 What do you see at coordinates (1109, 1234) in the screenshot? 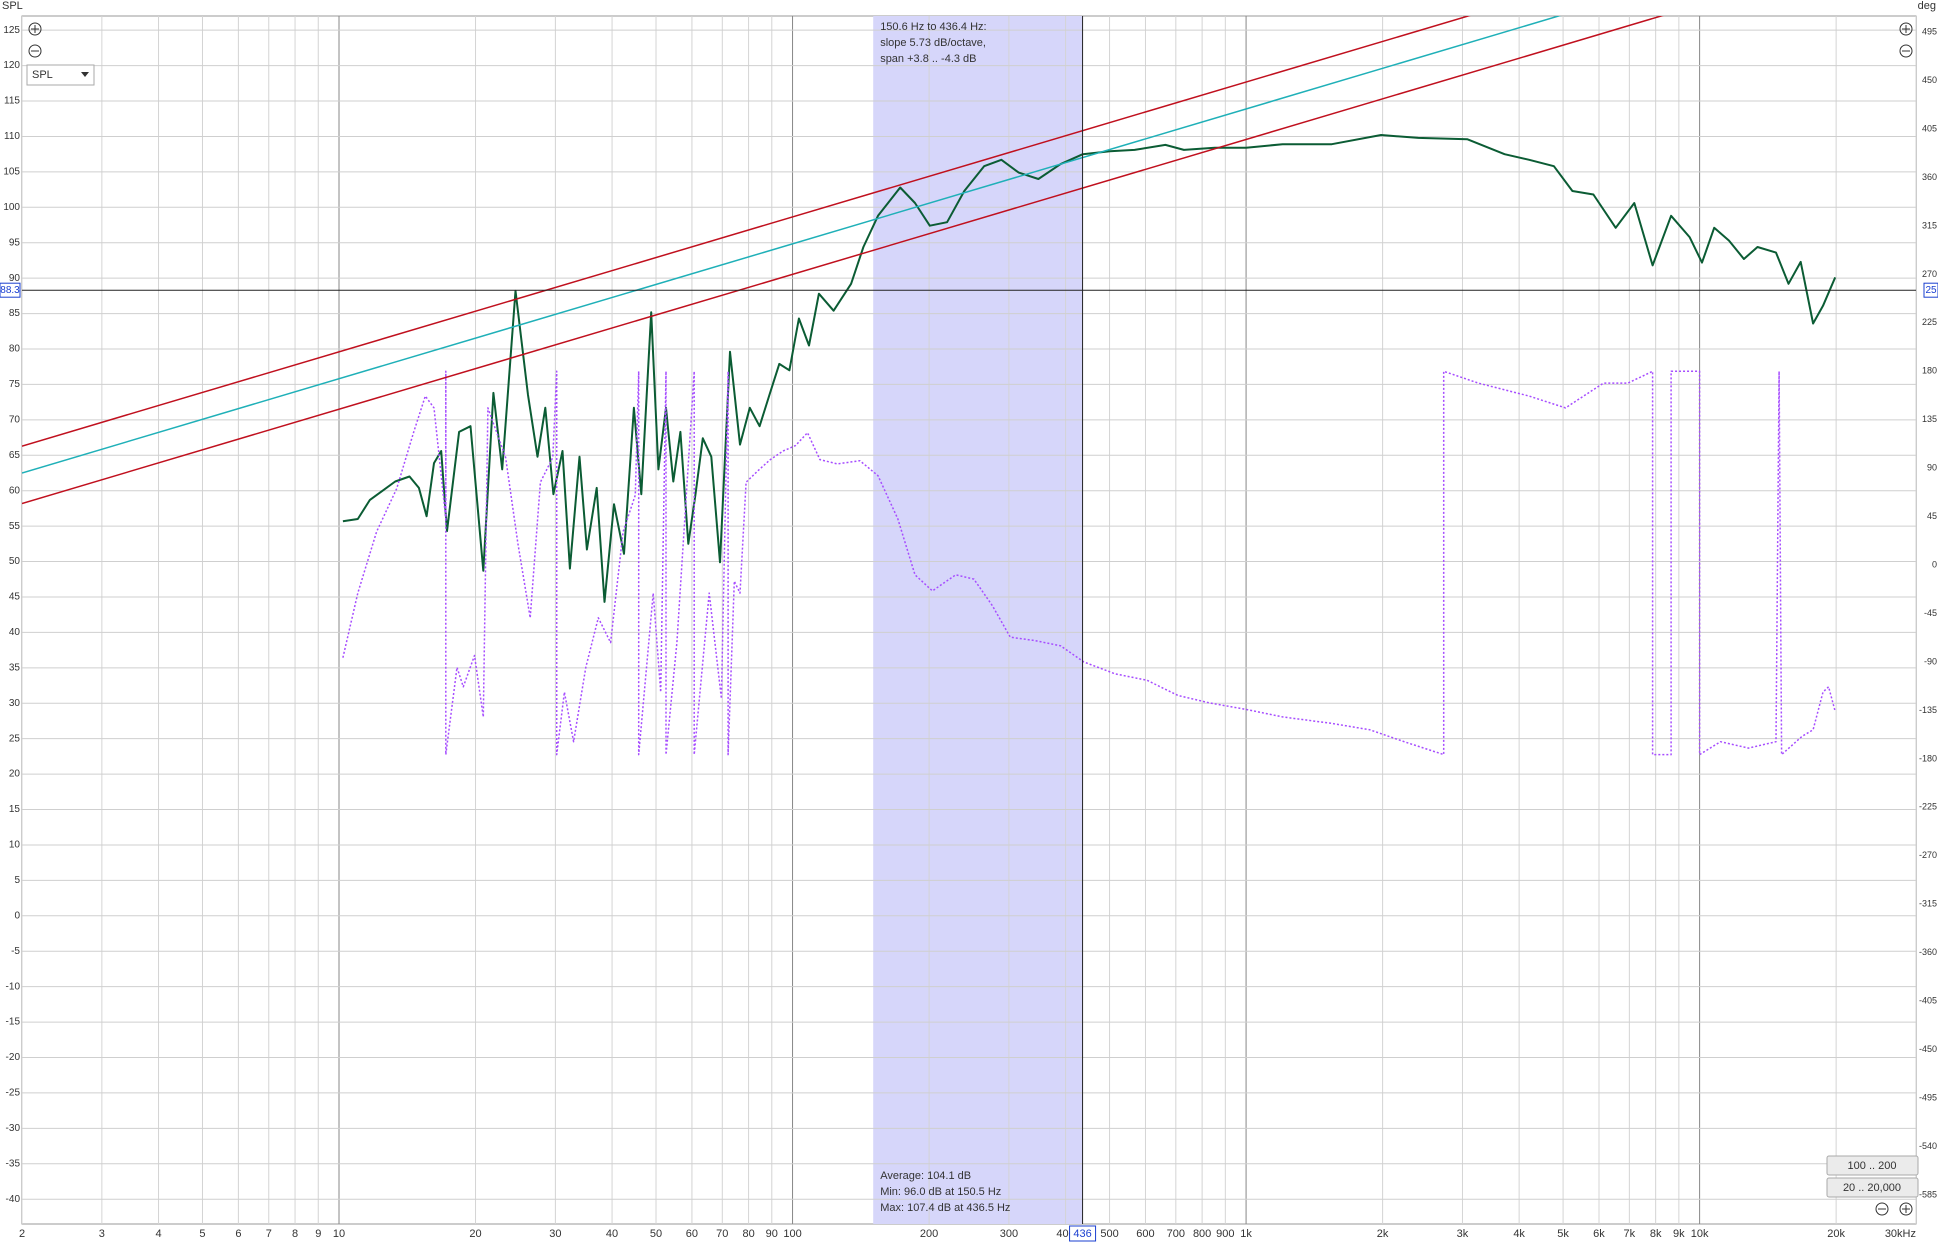
I see `x-tick-label: 500` at bounding box center [1109, 1234].